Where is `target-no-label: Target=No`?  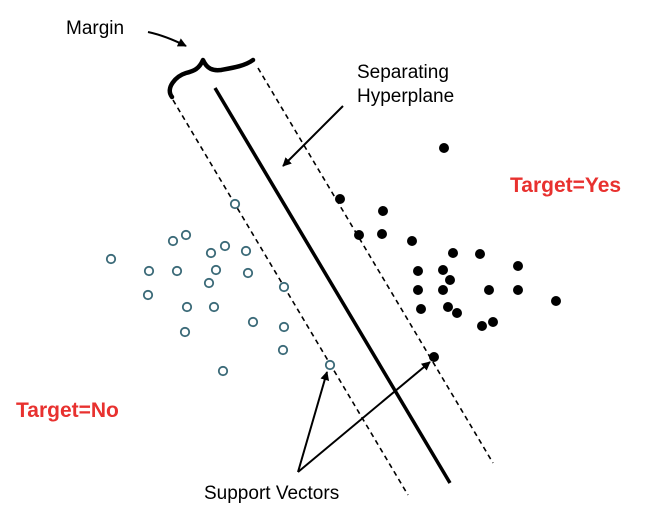 target-no-label: Target=No is located at coordinates (67, 410).